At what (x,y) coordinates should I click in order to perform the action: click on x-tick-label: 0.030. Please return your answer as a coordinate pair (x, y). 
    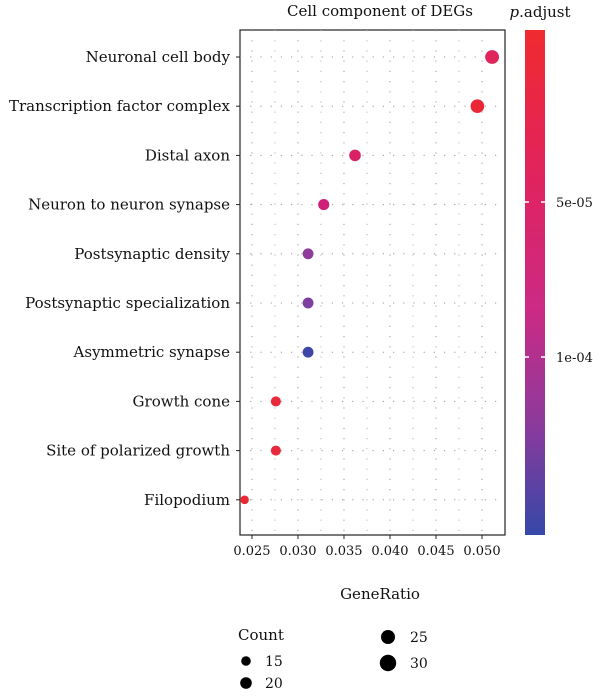
    Looking at the image, I should click on (297, 551).